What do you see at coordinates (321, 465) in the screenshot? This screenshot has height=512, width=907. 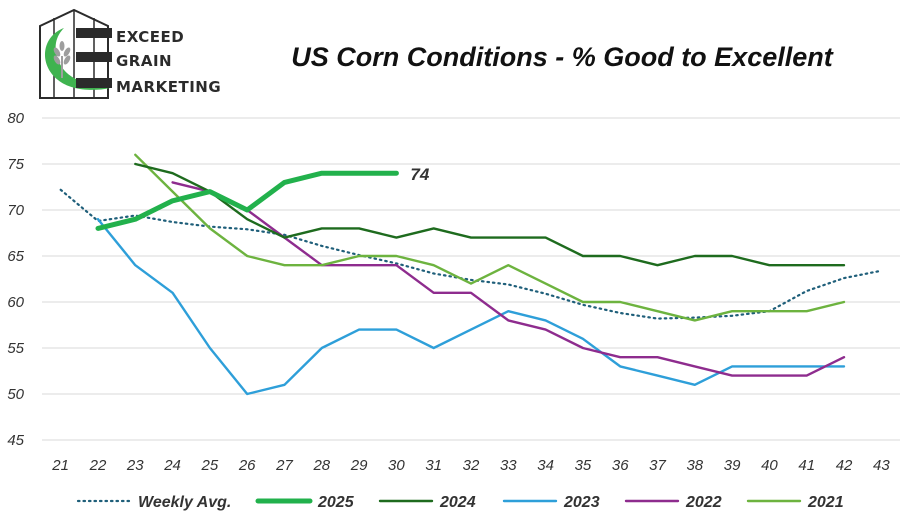 I see `x-tick-label: 28` at bounding box center [321, 465].